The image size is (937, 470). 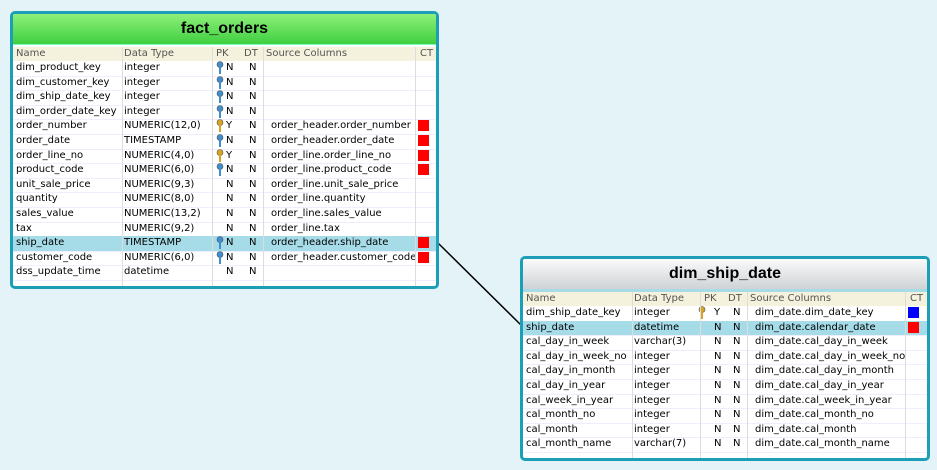 I want to click on cell-name: customer_code, so click(x=54, y=257).